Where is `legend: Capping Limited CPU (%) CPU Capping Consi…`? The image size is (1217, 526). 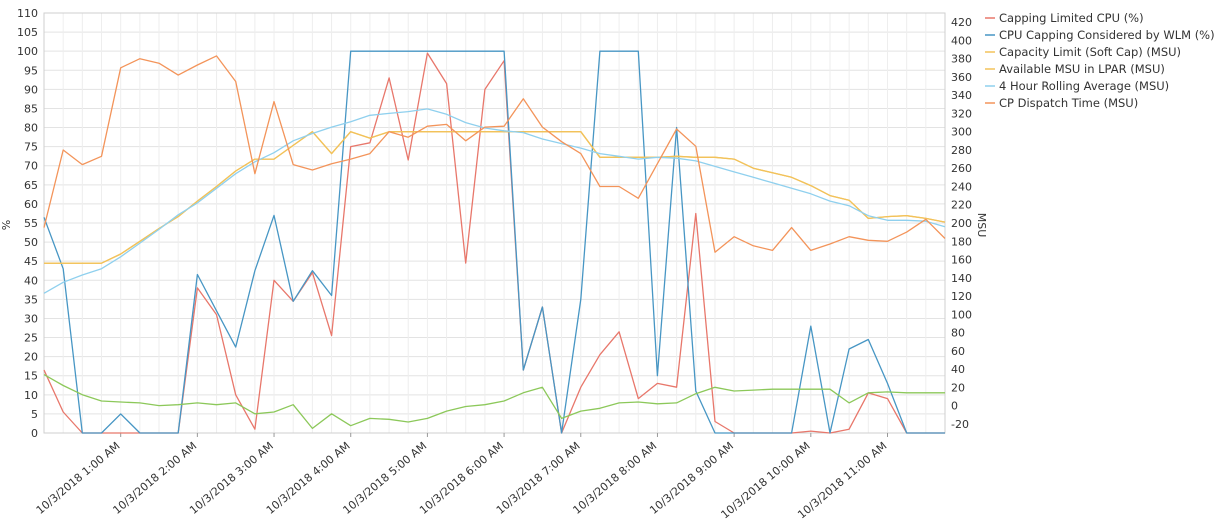
legend: Capping Limited CPU (%) CPU Capping Consi… is located at coordinates (1100, 60).